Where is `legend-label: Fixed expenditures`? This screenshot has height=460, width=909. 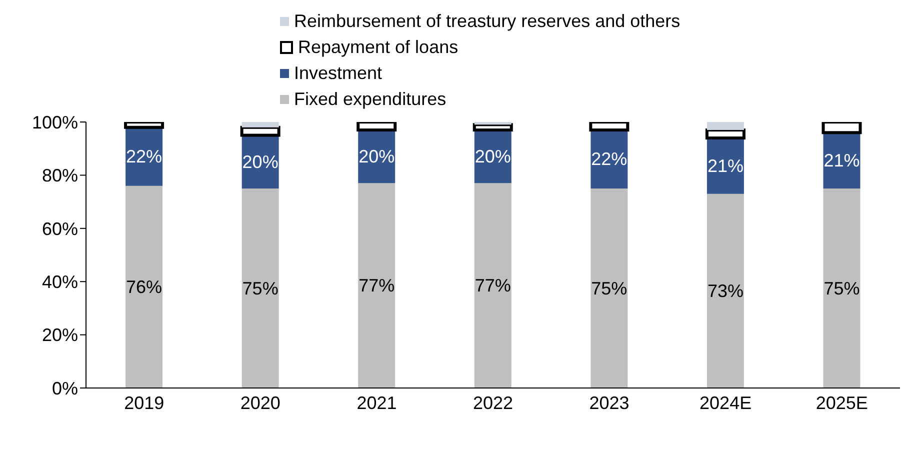 legend-label: Fixed expenditures is located at coordinates (370, 99).